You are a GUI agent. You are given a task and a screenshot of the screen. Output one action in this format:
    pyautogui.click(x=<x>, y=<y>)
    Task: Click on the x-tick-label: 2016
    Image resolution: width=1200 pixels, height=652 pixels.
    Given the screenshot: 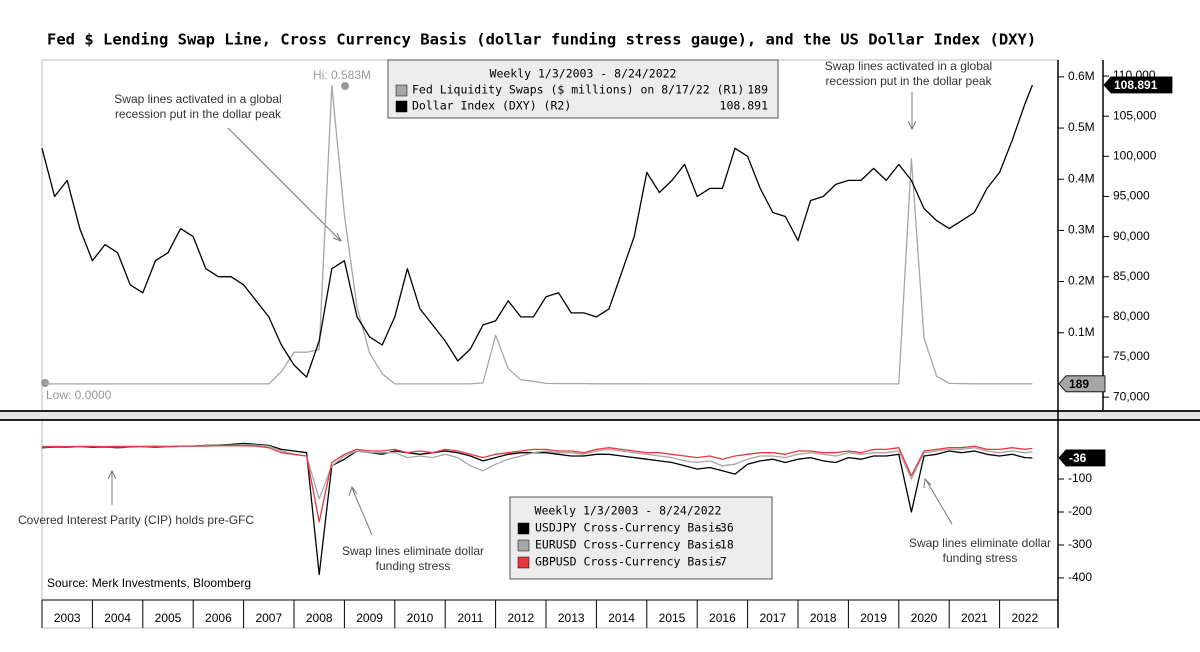 What is the action you would take?
    pyautogui.click(x=722, y=618)
    